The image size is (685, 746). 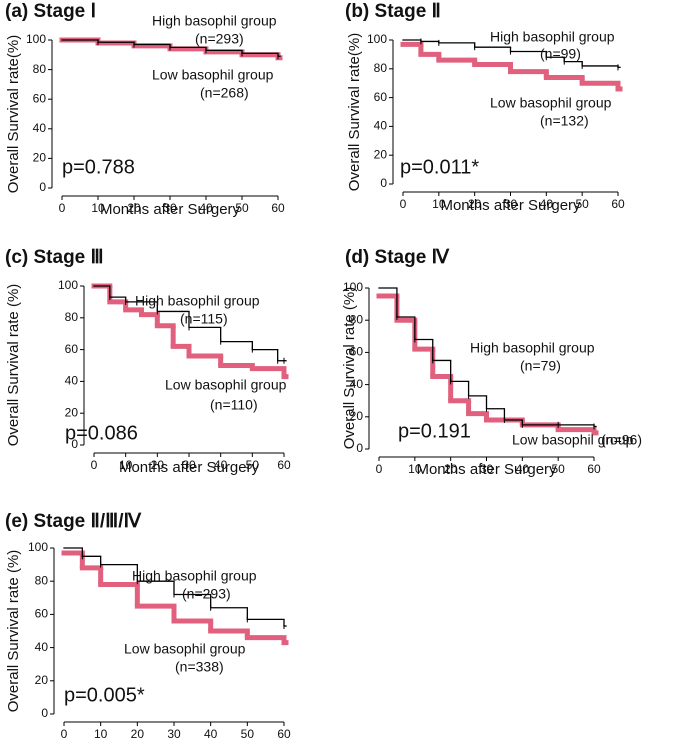 I want to click on series-n: (n=338), so click(x=199, y=667).